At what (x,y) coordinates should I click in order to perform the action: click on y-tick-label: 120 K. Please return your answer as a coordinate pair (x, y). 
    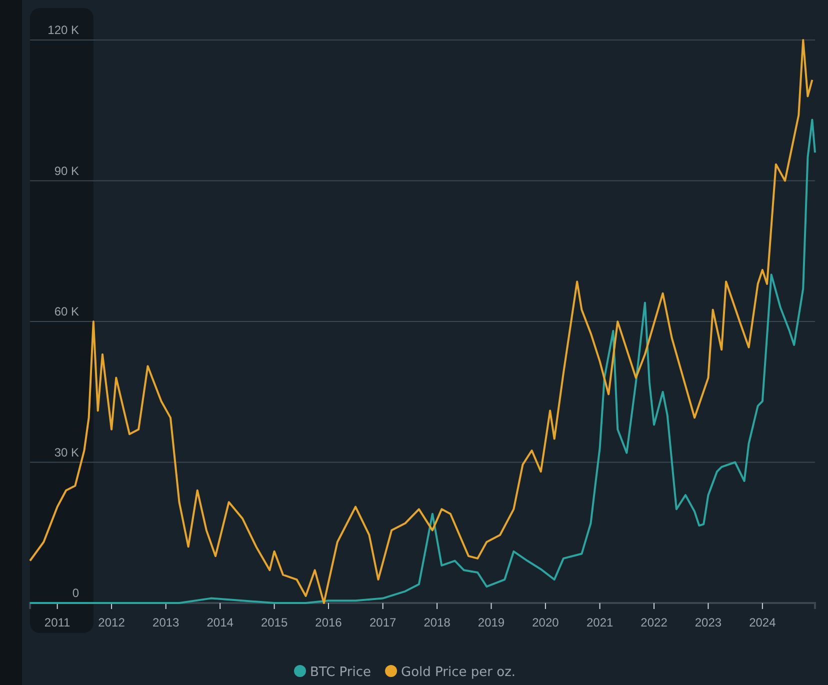
    Looking at the image, I should click on (63, 30).